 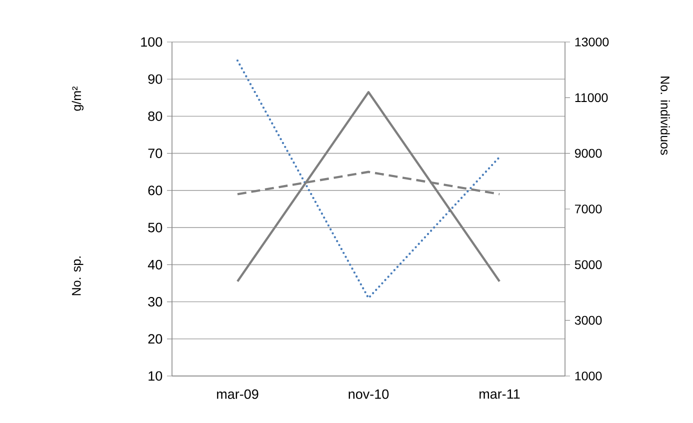 What do you see at coordinates (588, 209) in the screenshot?
I see `y2-tick-label: 7000` at bounding box center [588, 209].